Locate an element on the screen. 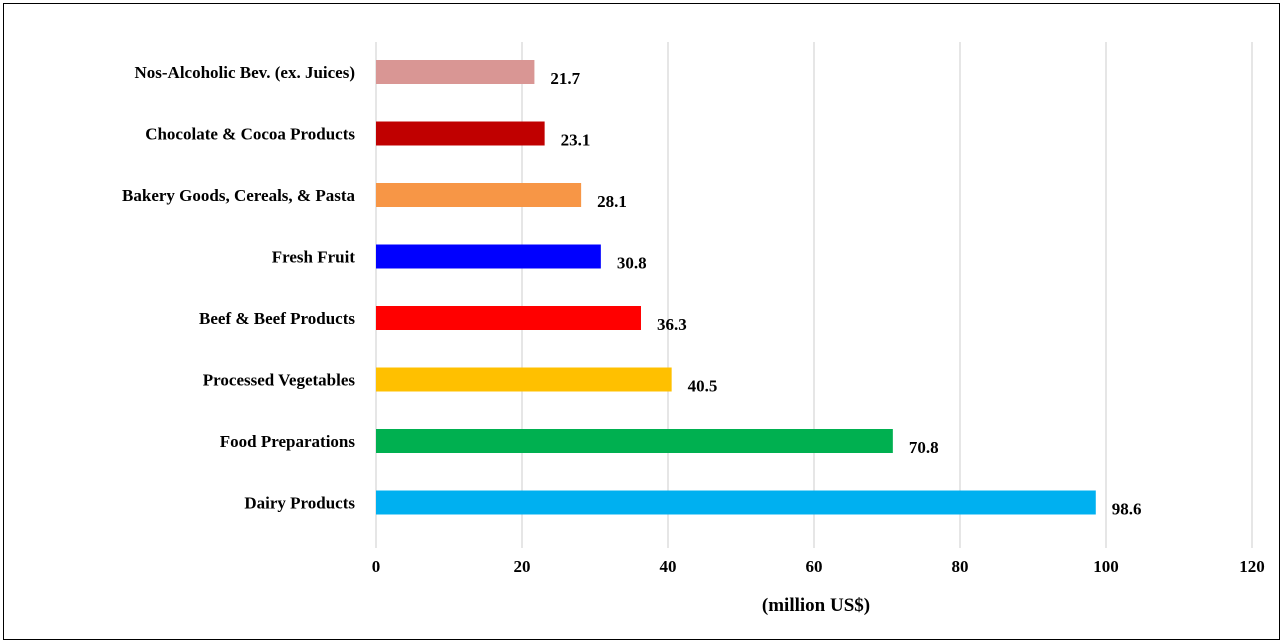 Image resolution: width=1285 pixels, height=644 pixels. category-label: Nos-Alcoholic Bev. (ex. Juices) is located at coordinates (245, 72).